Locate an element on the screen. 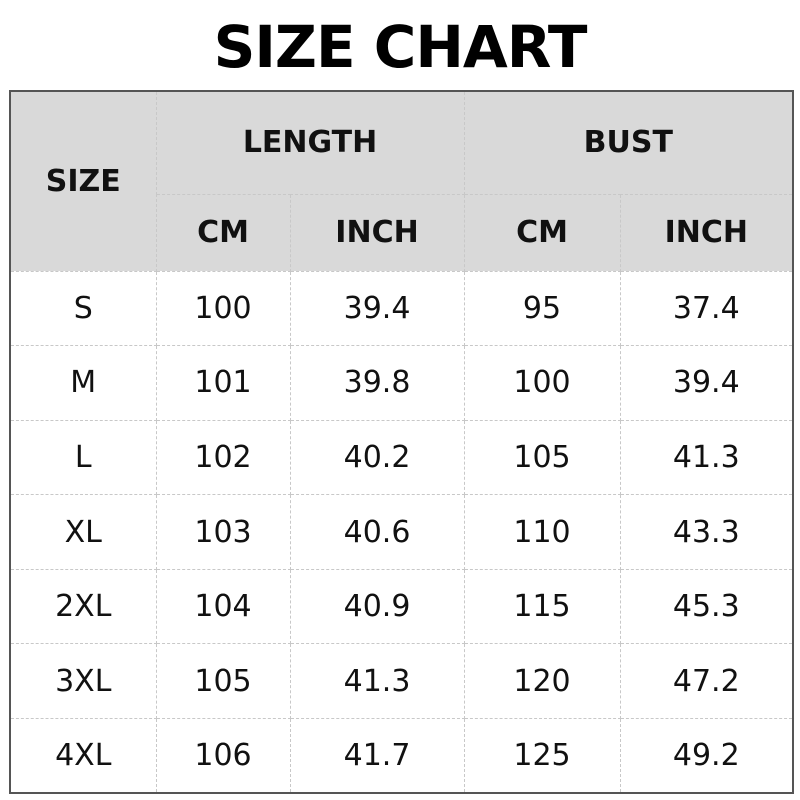 This screenshot has width=800, height=800. table-row: 4XL 106 41.7 125 49.2 is located at coordinates (401, 756).